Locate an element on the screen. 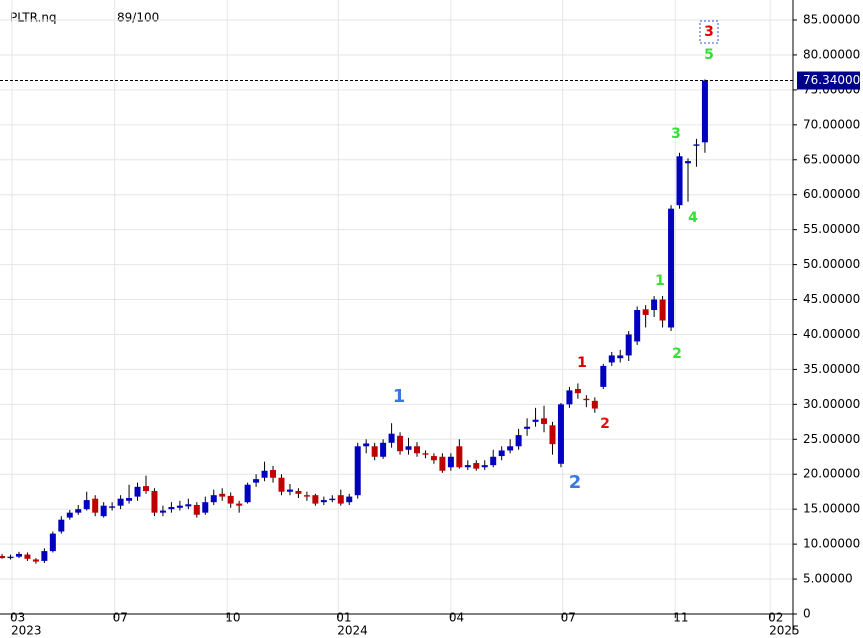 The image size is (863, 638). x-tick-label: 02 is located at coordinates (775, 618).